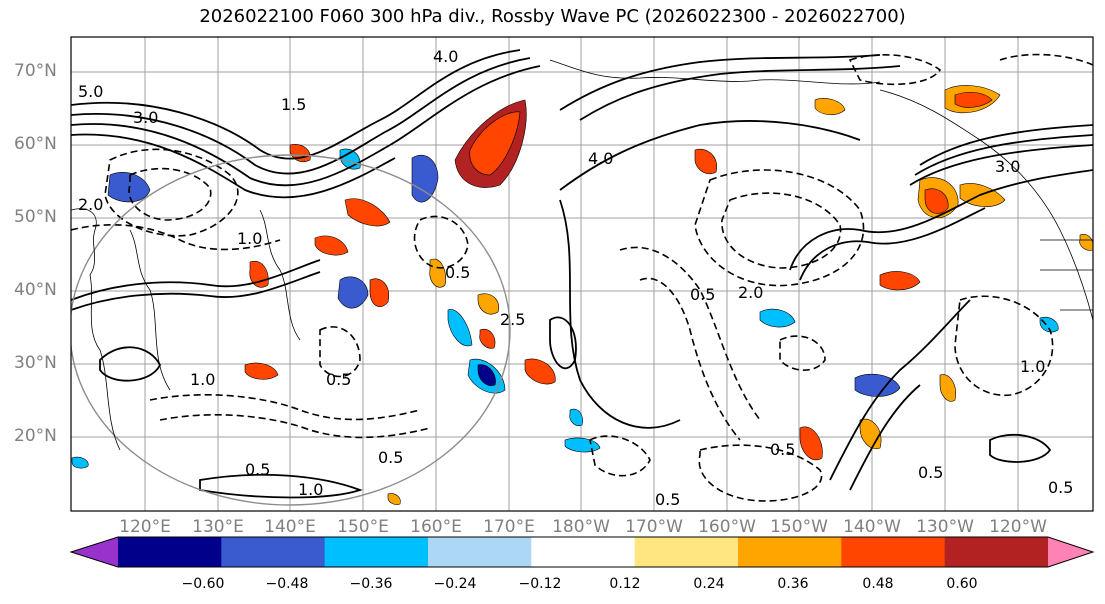 This screenshot has width=1105, height=604. Describe the element at coordinates (581, 527) in the screenshot. I see `lon-label: 180°W` at that location.